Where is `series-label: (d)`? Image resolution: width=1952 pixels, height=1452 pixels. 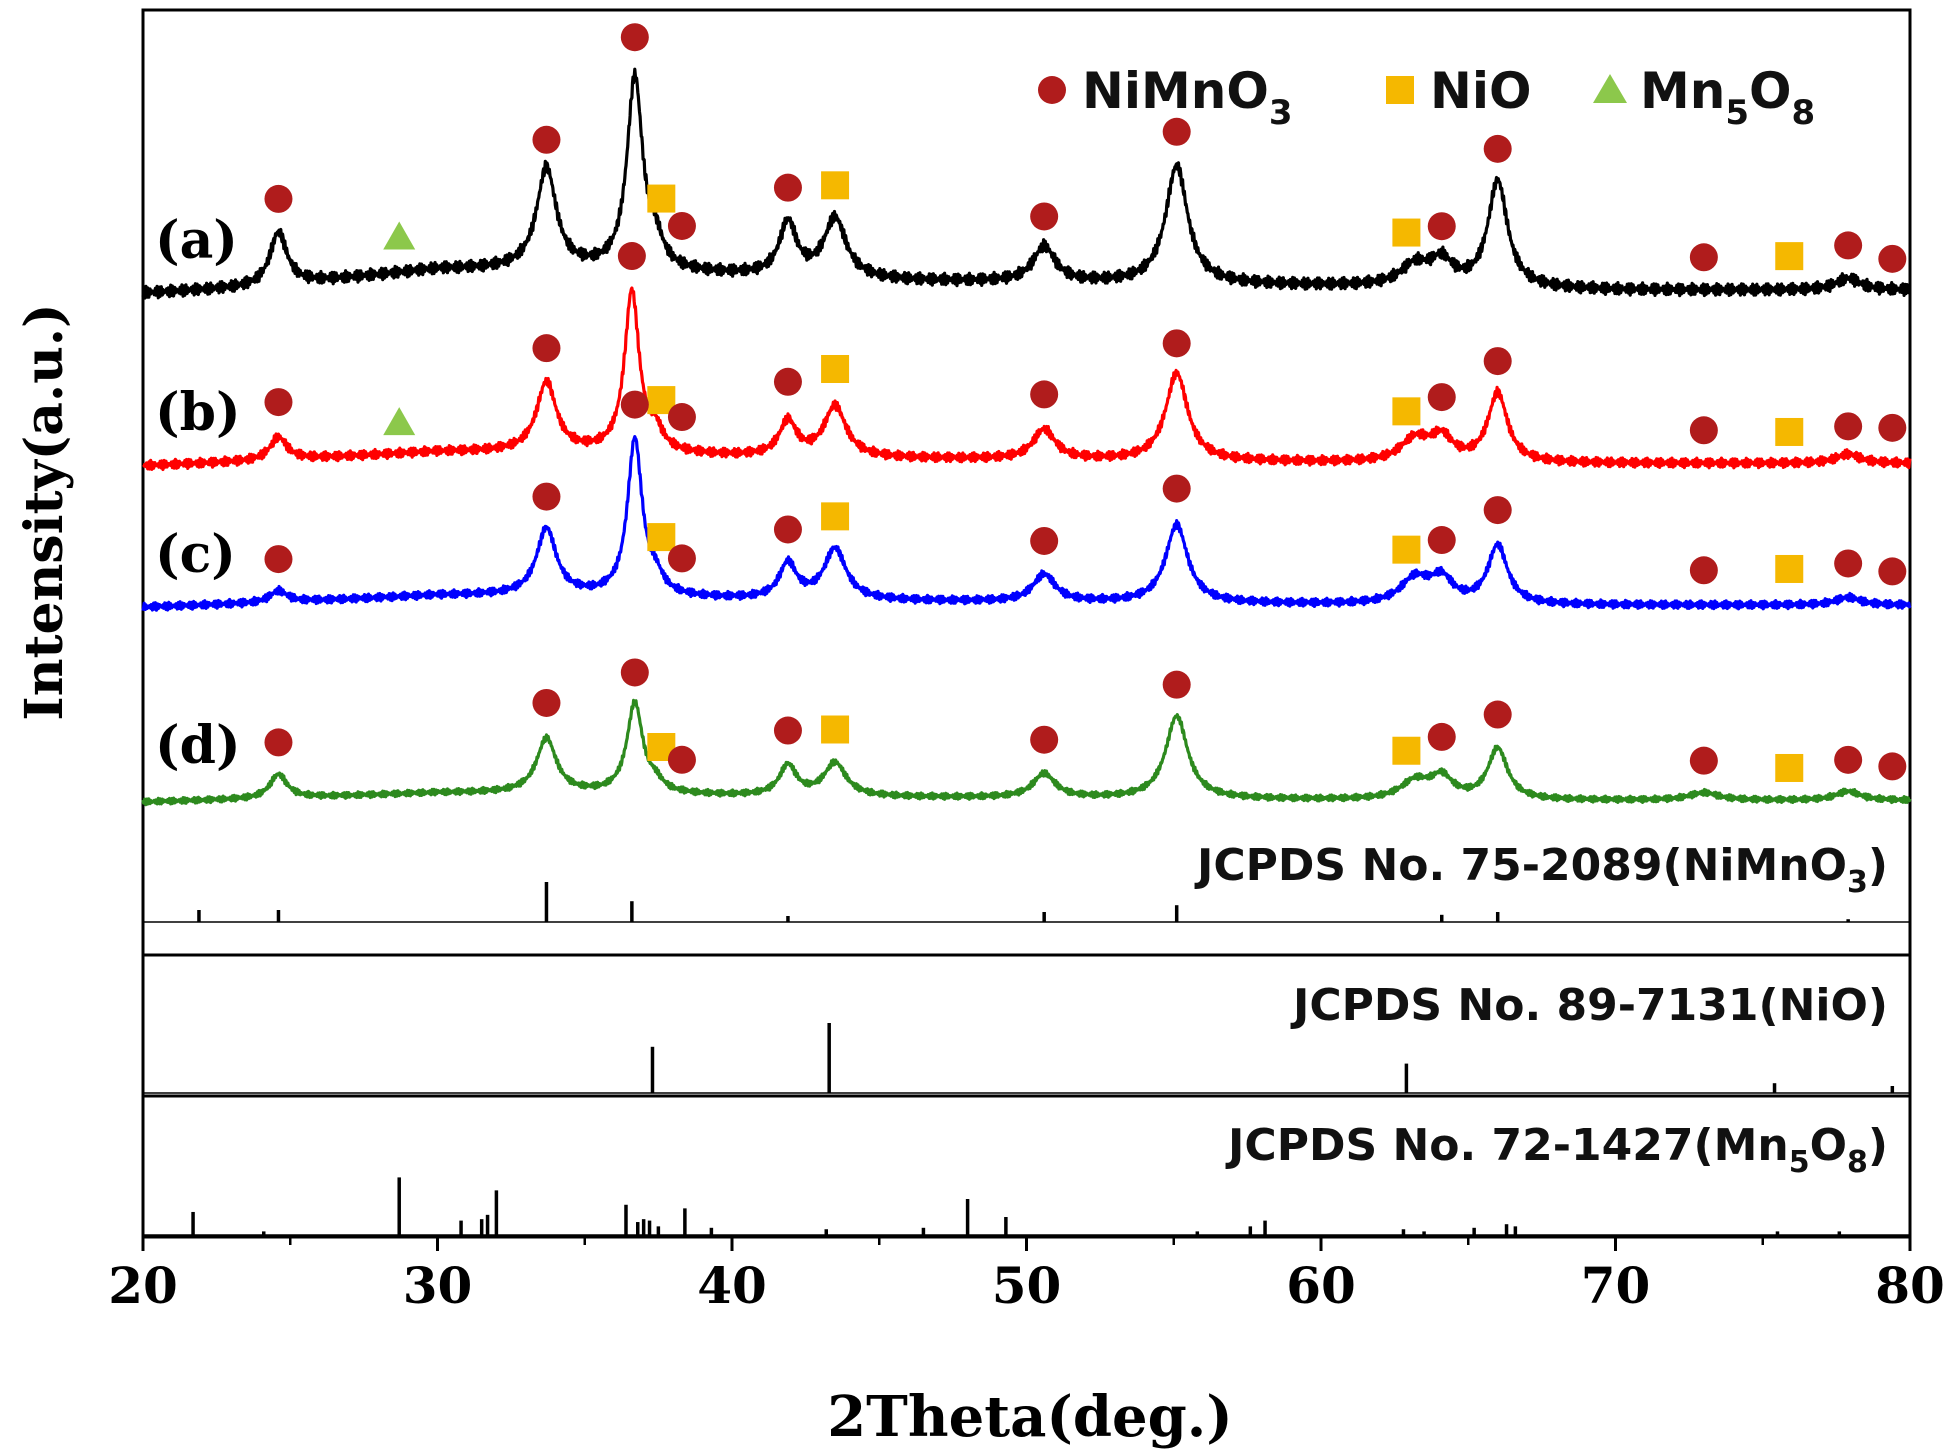 series-label: (d) is located at coordinates (198, 745).